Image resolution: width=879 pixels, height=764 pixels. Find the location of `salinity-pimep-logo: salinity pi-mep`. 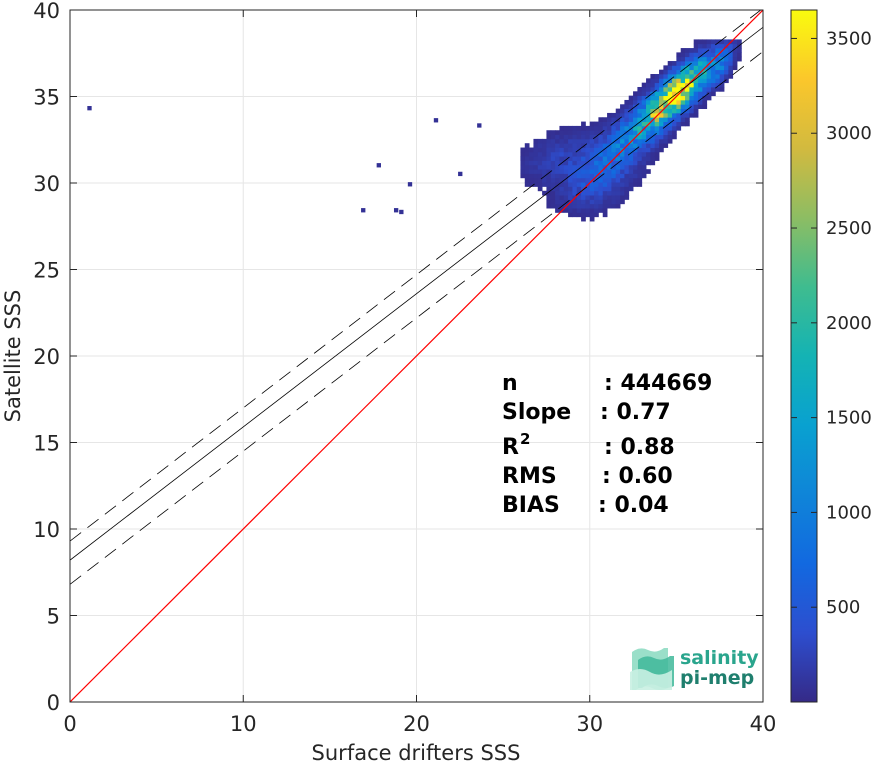

salinity-pimep-logo: salinity pi-mep is located at coordinates (694, 668).